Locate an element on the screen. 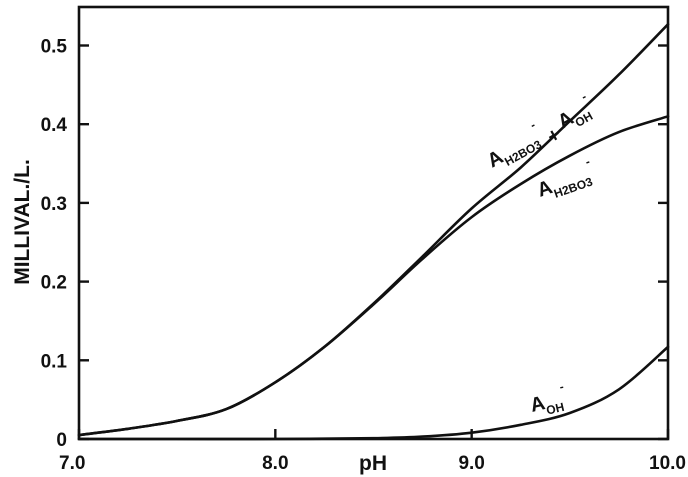  y-axis-label: MILLIVAL./L. is located at coordinates (22, 222).